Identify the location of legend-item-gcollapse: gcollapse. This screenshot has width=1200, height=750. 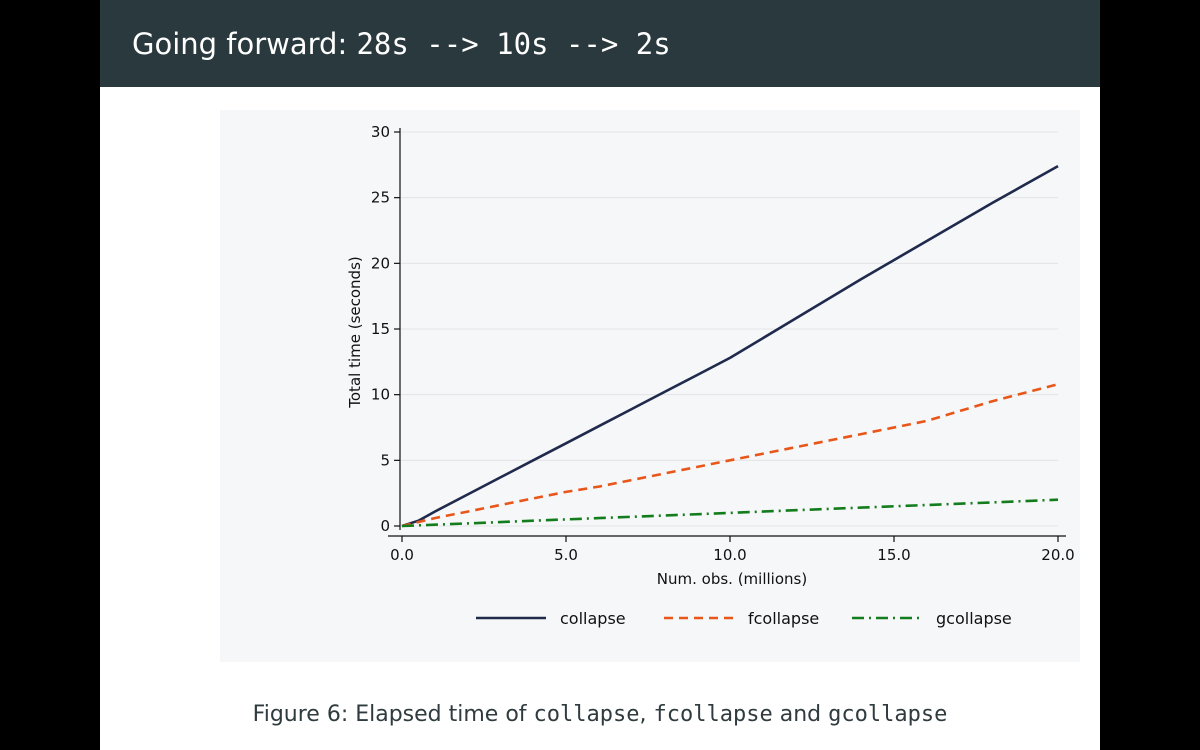
(932, 618).